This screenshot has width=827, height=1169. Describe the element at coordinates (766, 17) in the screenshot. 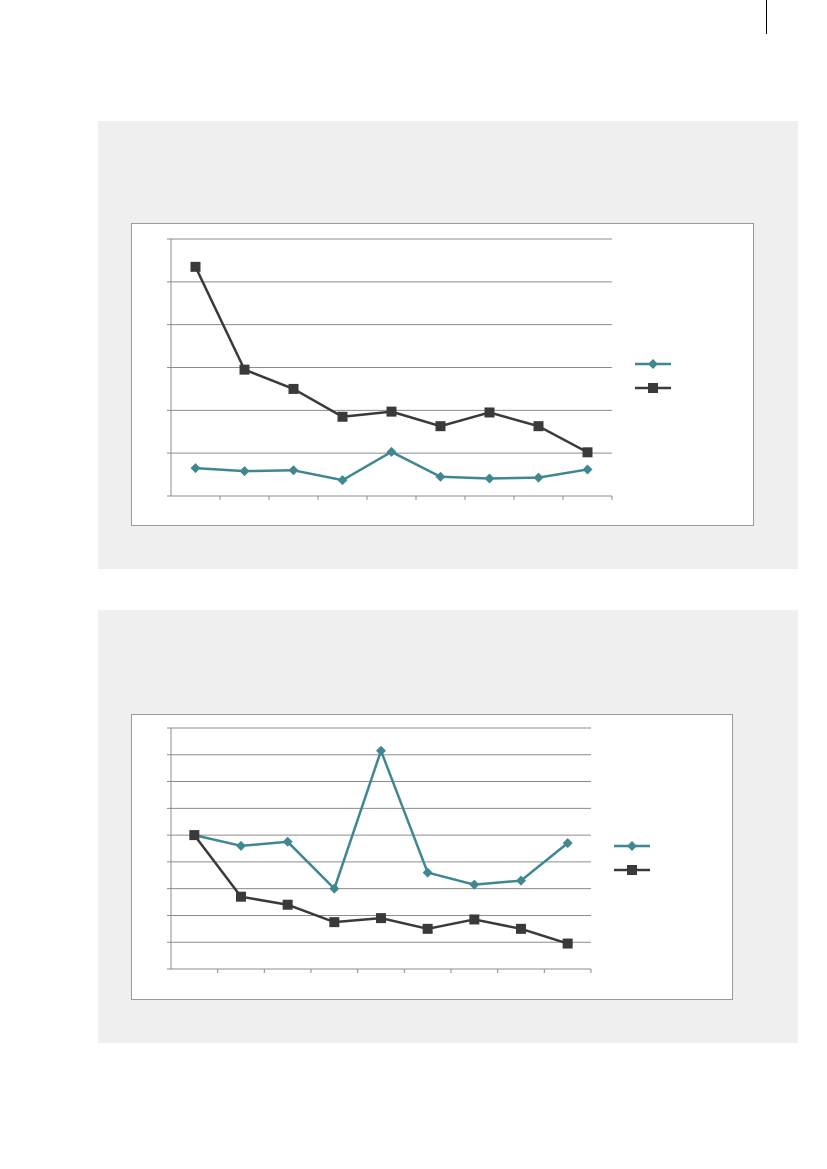

I see `page-corner-rule` at that location.